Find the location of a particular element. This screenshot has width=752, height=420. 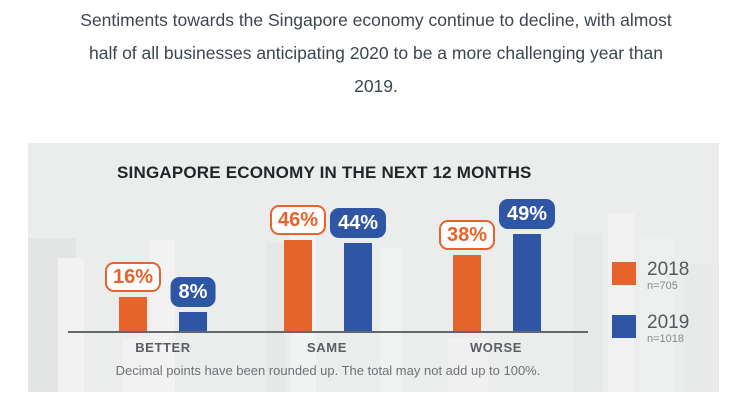

legend-swatch-2018 is located at coordinates (624, 273).